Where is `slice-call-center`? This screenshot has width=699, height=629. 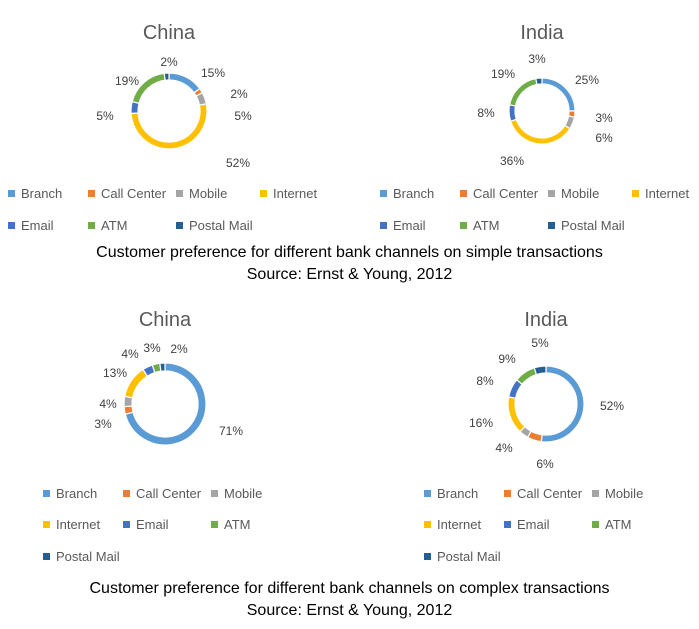 slice-call-center is located at coordinates (128, 410).